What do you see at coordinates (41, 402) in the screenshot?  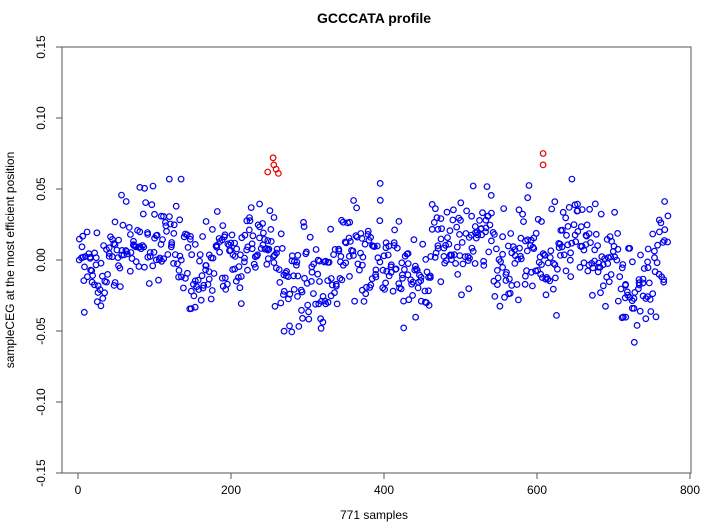 I see `y-tick-label: -0.10` at bounding box center [41, 402].